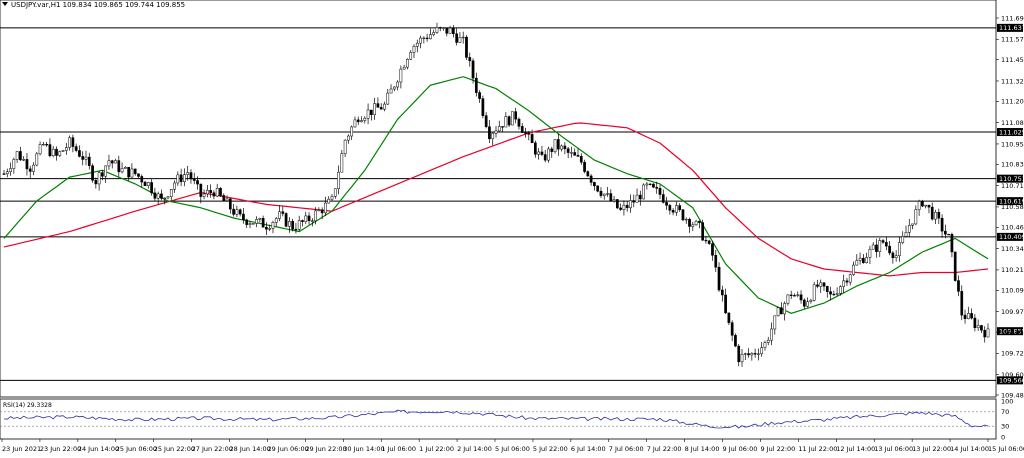 The image size is (1024, 458). I want to click on x-tick-label: 2 Jul 14:00, so click(474, 449).